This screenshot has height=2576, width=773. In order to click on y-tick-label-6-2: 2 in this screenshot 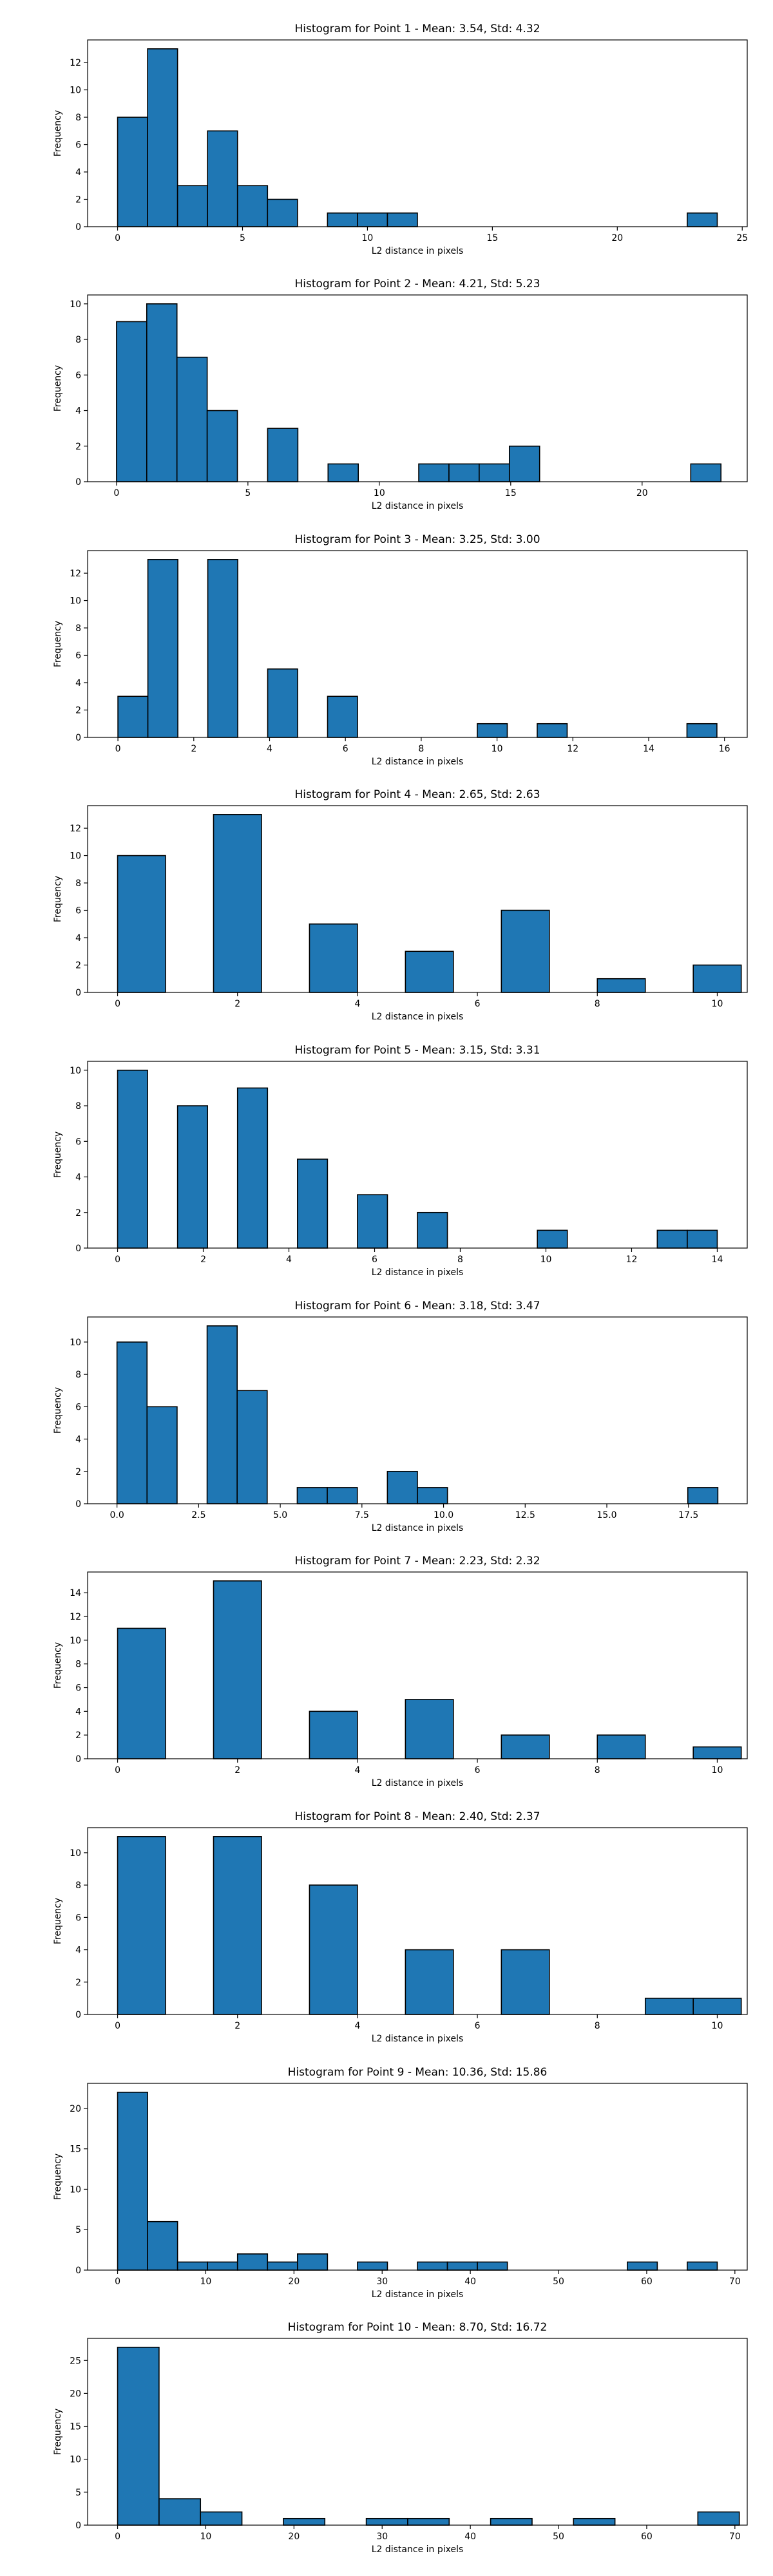, I will do `click(78, 1472)`.